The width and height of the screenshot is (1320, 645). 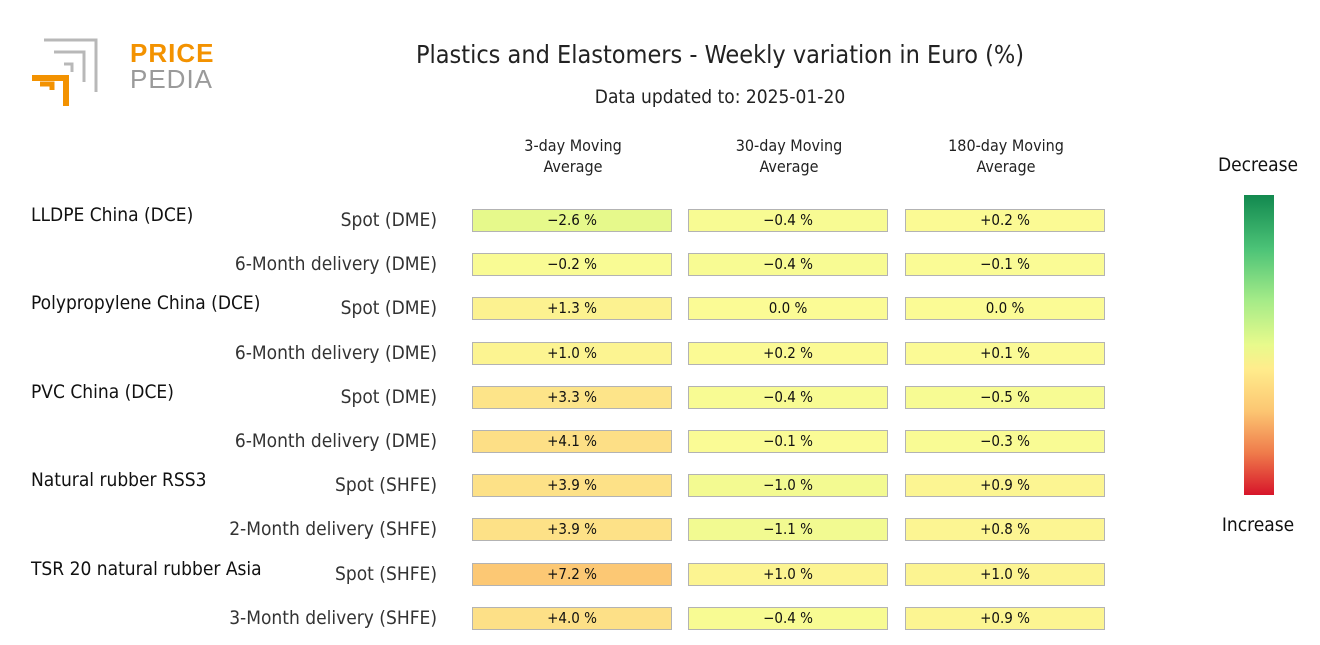 I want to click on column-header-line: 180-day Moving, so click(x=1006, y=145).